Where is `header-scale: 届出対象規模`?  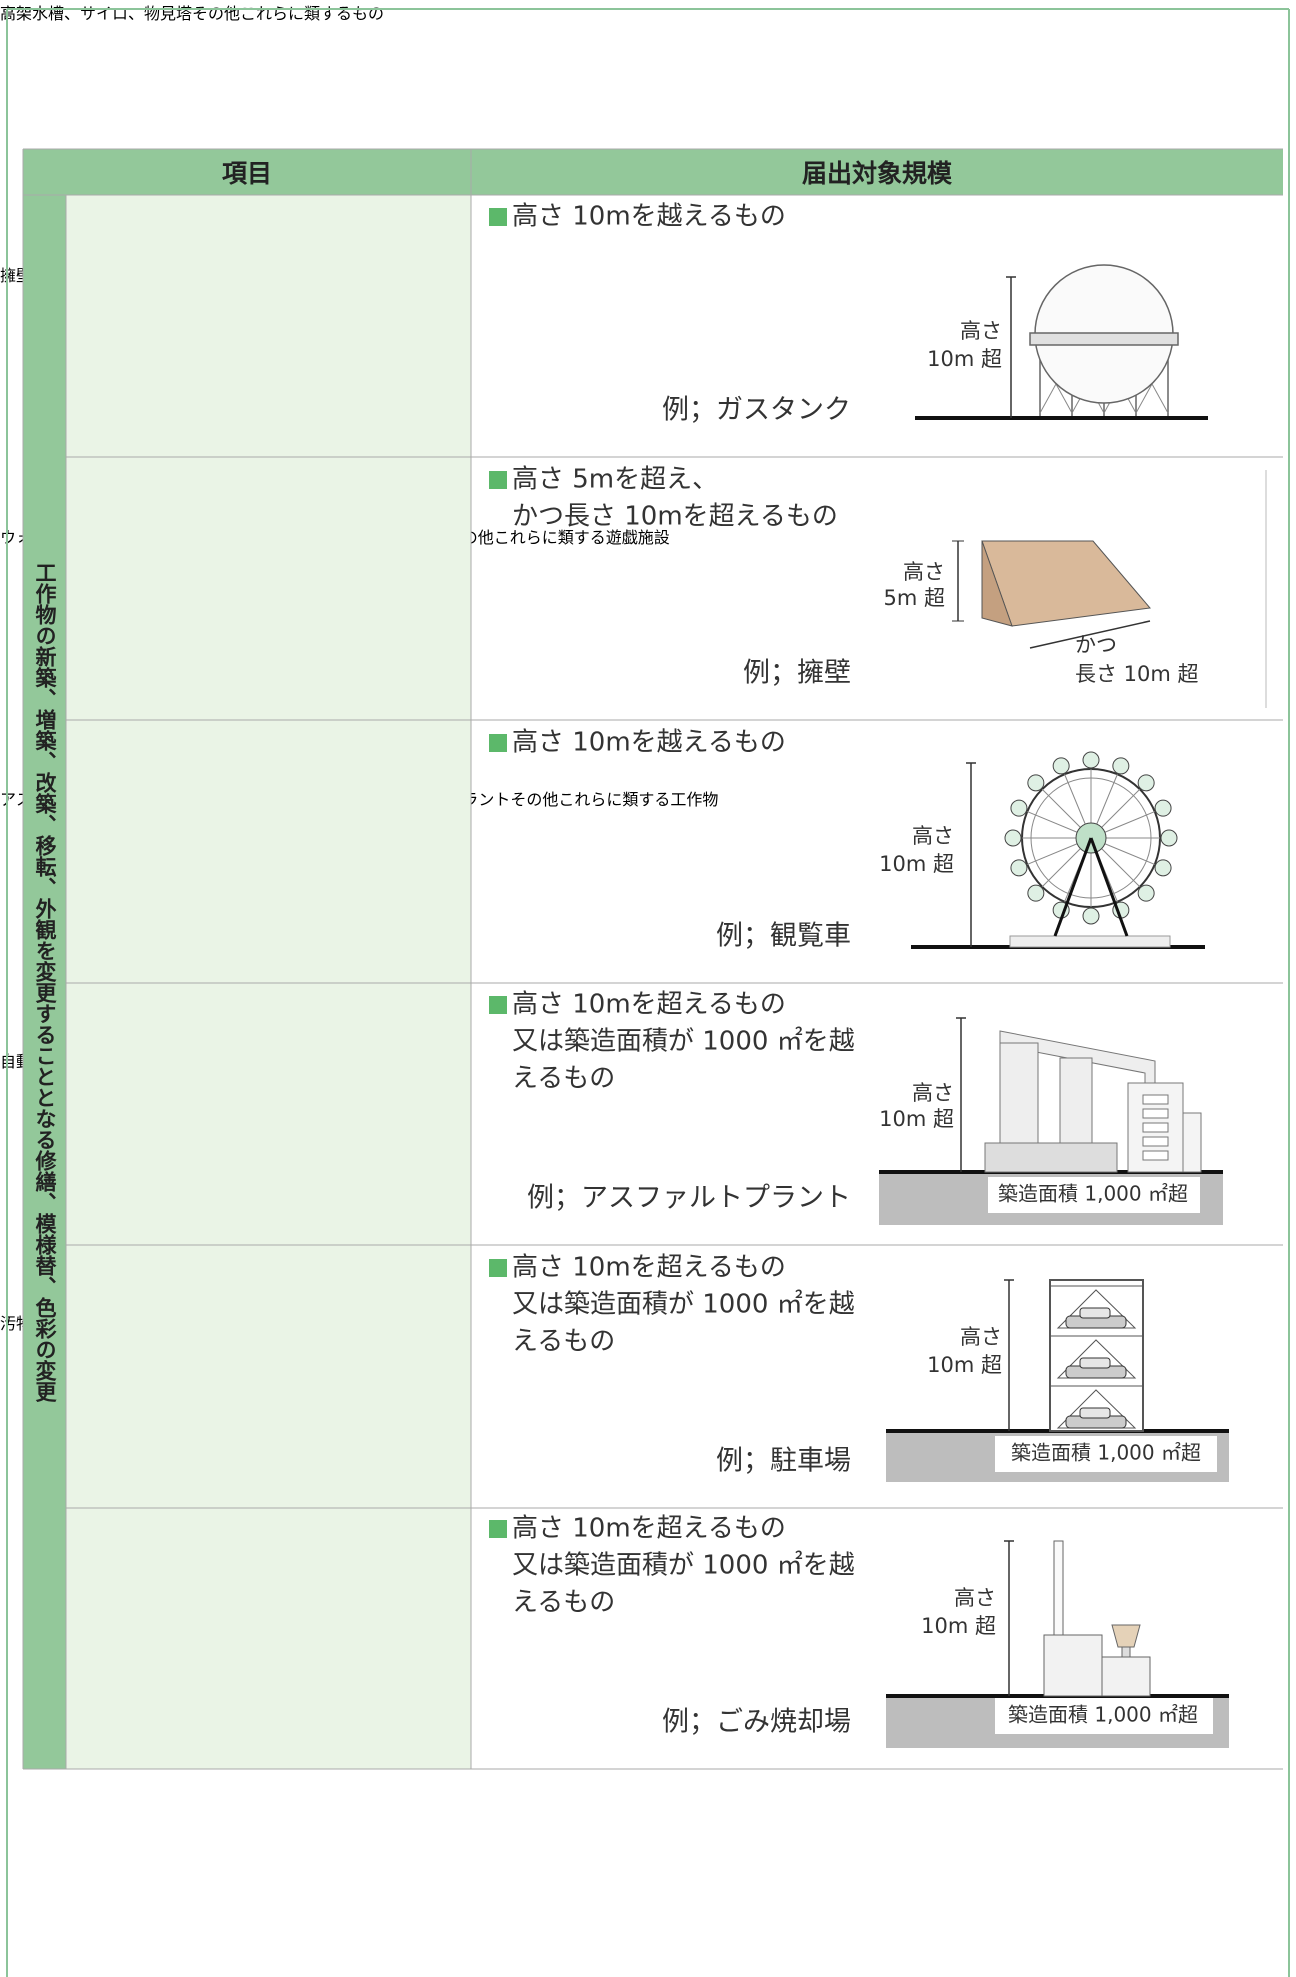 header-scale: 届出対象規模 is located at coordinates (876, 173).